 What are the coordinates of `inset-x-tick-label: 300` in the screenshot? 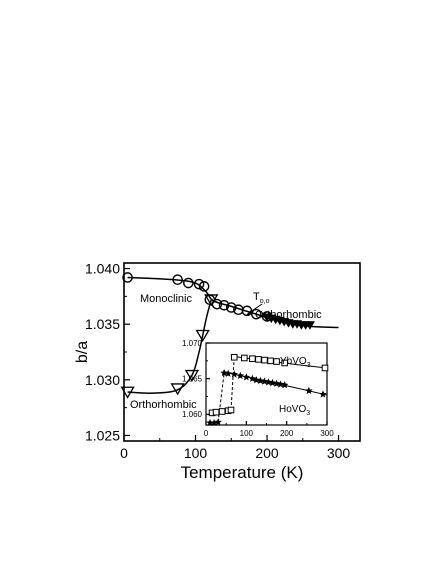 It's located at (327, 433).